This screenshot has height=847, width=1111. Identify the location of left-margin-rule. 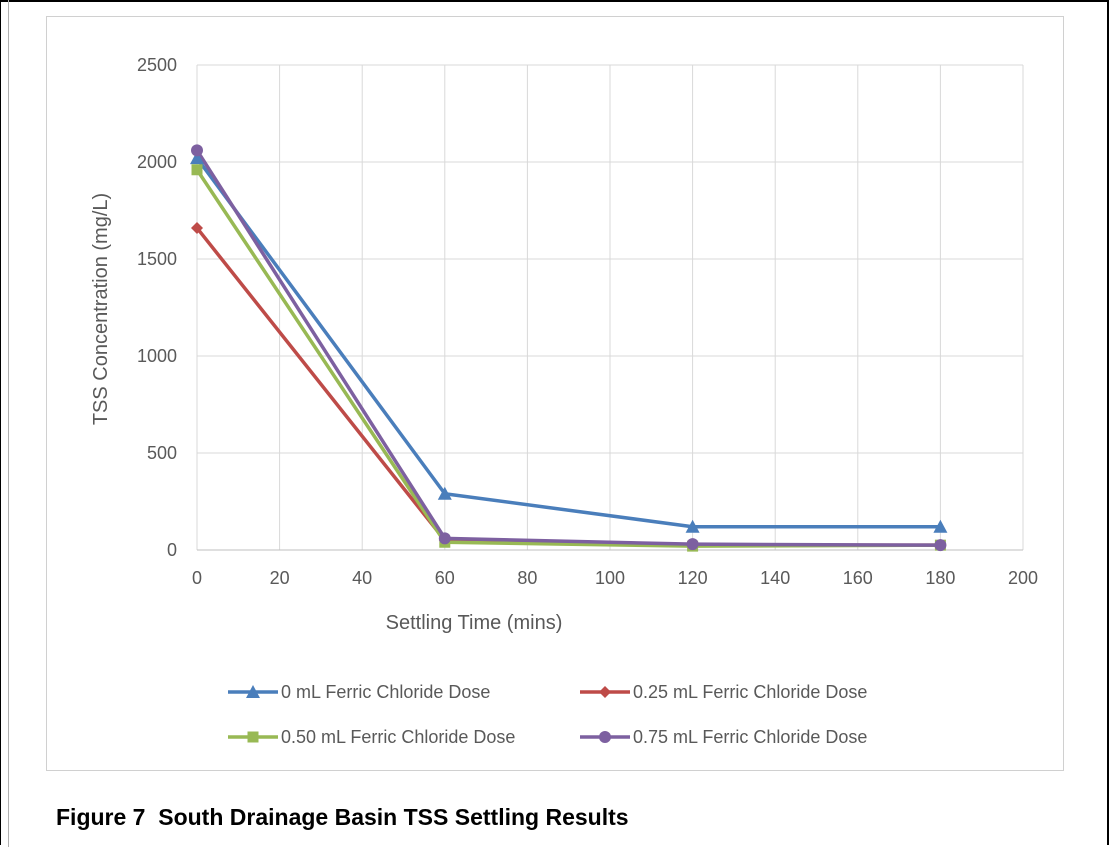
(8, 423).